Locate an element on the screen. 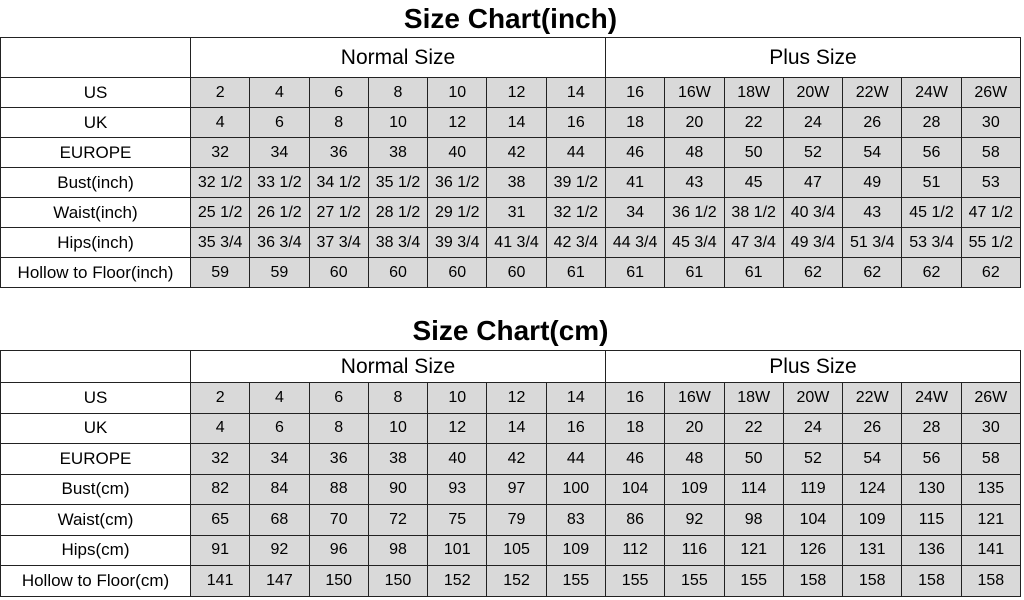 The width and height of the screenshot is (1024, 600). size-cell: 70 is located at coordinates (338, 520).